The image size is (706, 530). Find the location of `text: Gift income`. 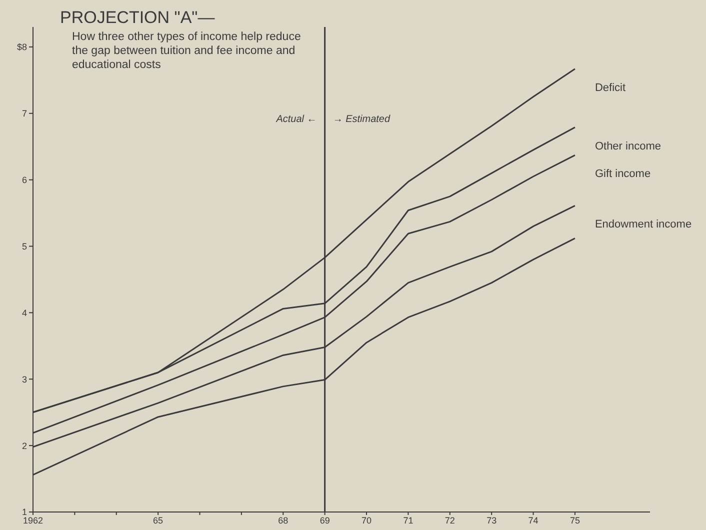

text: Gift income is located at coordinates (622, 174).